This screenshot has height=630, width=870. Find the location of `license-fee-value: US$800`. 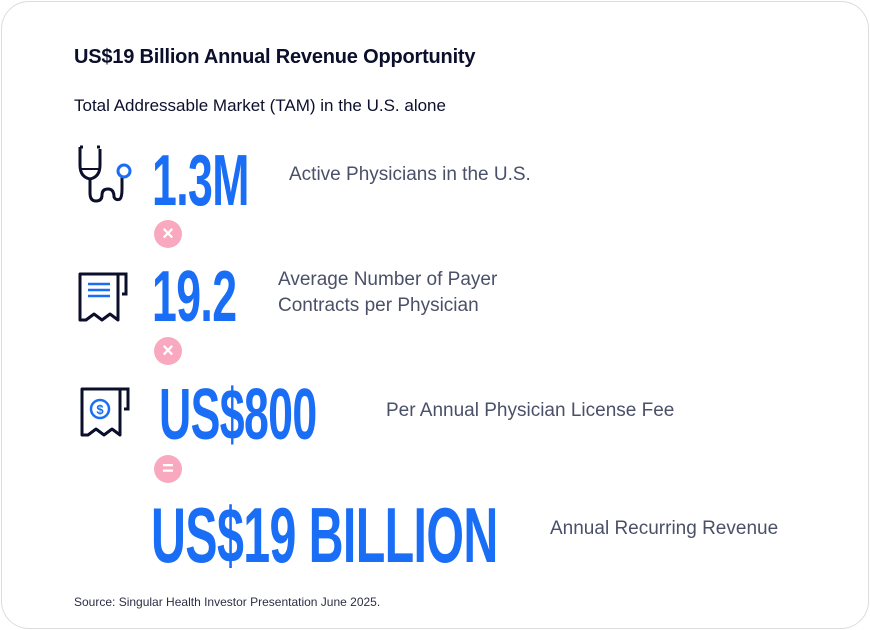

license-fee-value: US$800 is located at coordinates (238, 415).